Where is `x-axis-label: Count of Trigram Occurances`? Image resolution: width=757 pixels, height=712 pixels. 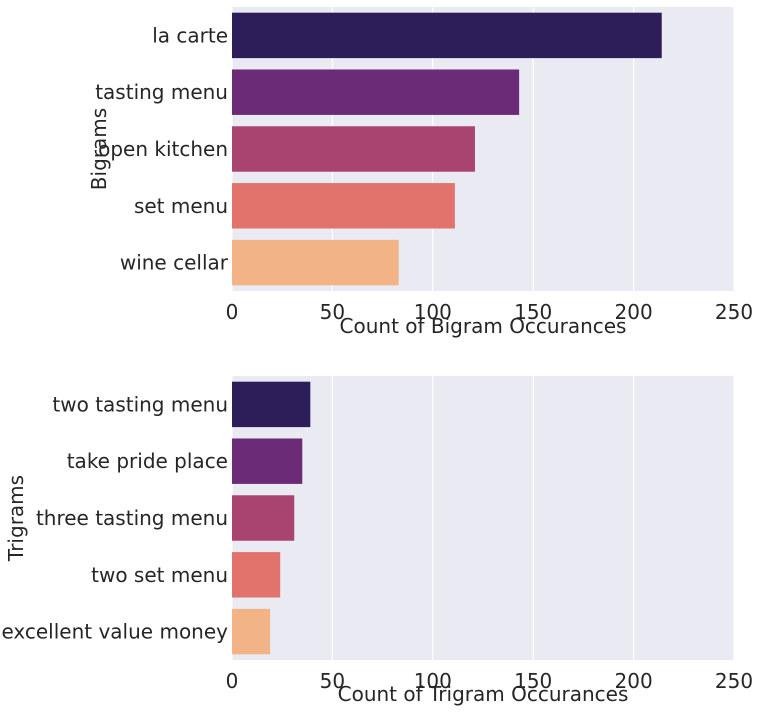 x-axis-label: Count of Trigram Occurances is located at coordinates (483, 694).